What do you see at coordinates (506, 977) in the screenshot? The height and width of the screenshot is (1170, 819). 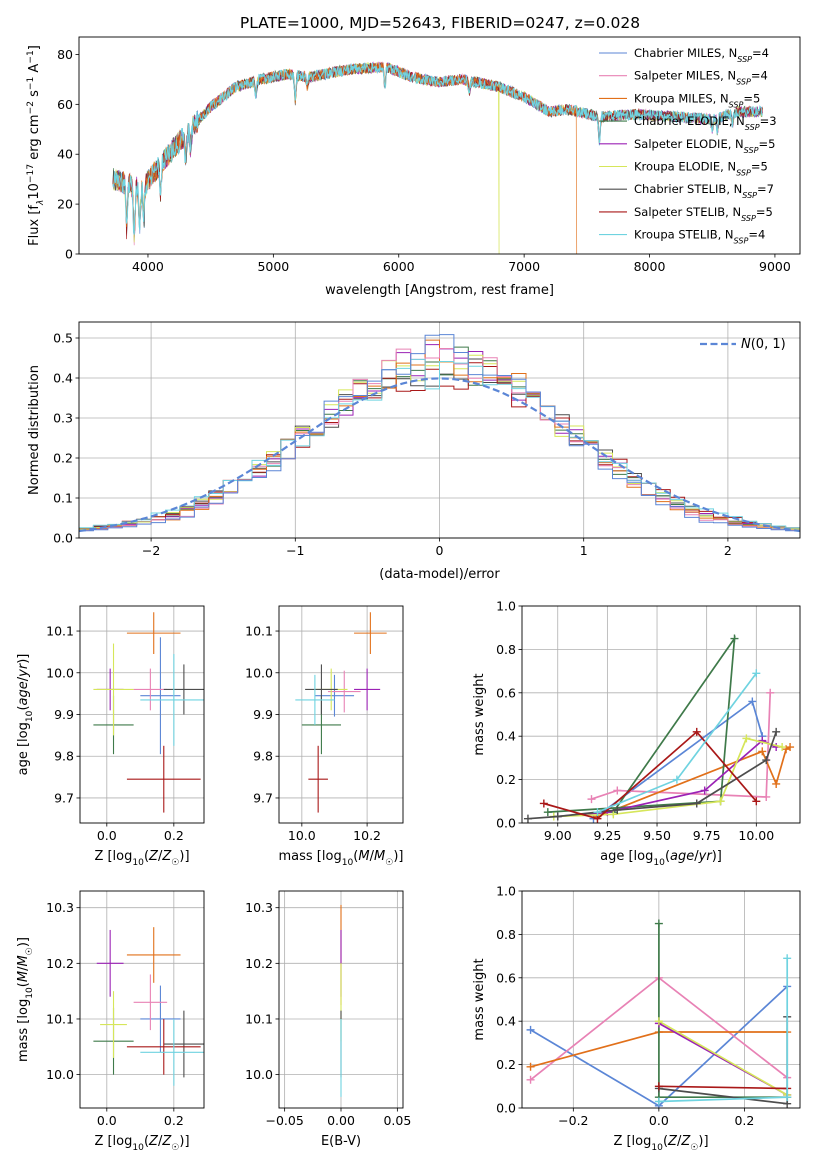 I see `y-tick-label: 0.6` at bounding box center [506, 977].